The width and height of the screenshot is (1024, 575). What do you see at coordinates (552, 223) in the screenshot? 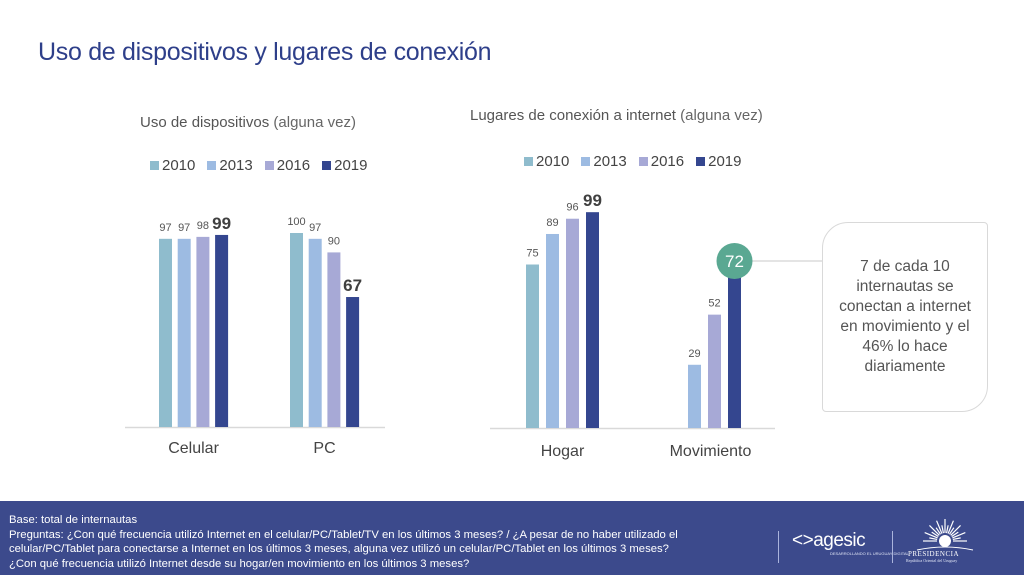
I see `data-label: 89` at bounding box center [552, 223].